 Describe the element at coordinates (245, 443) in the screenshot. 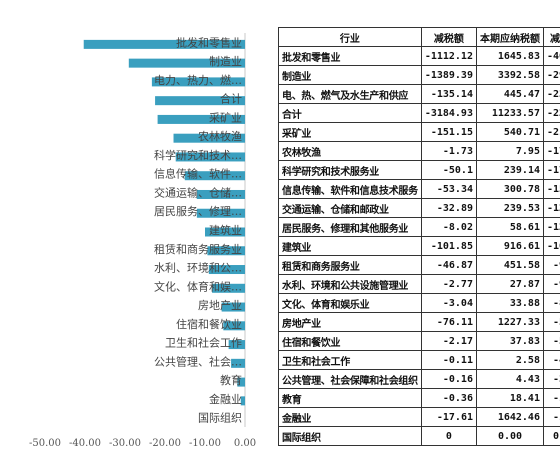

I see `x-tick-label: 0.00` at that location.